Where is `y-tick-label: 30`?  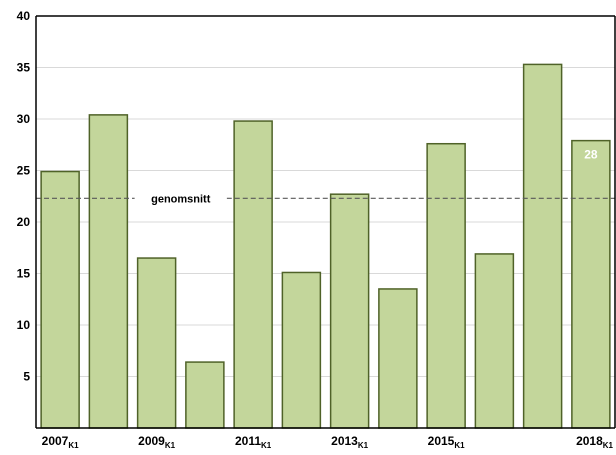
y-tick-label: 30 is located at coordinates (24, 119).